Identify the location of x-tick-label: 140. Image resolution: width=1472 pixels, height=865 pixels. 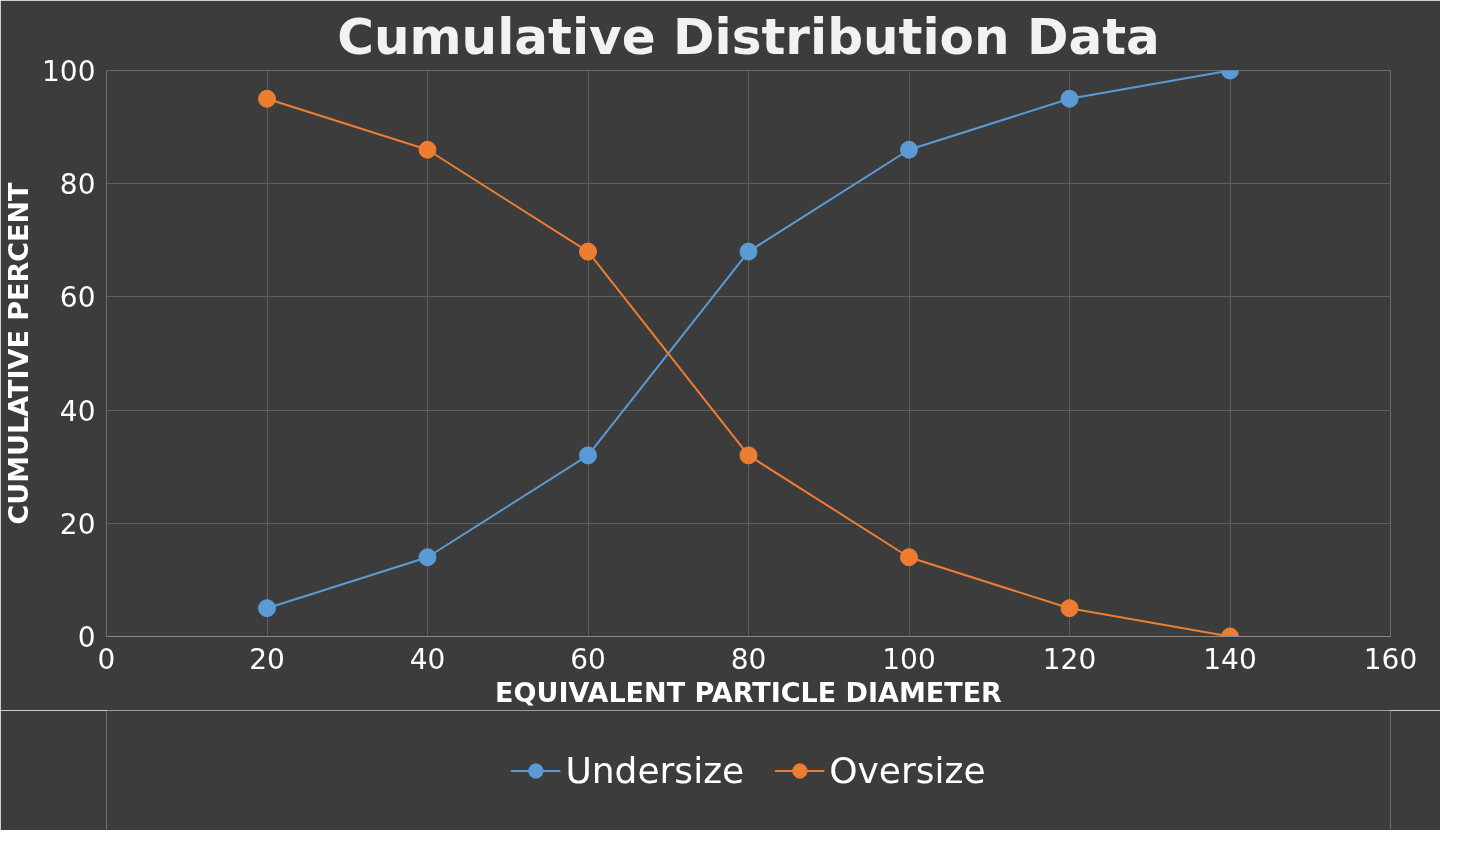
(1230, 659).